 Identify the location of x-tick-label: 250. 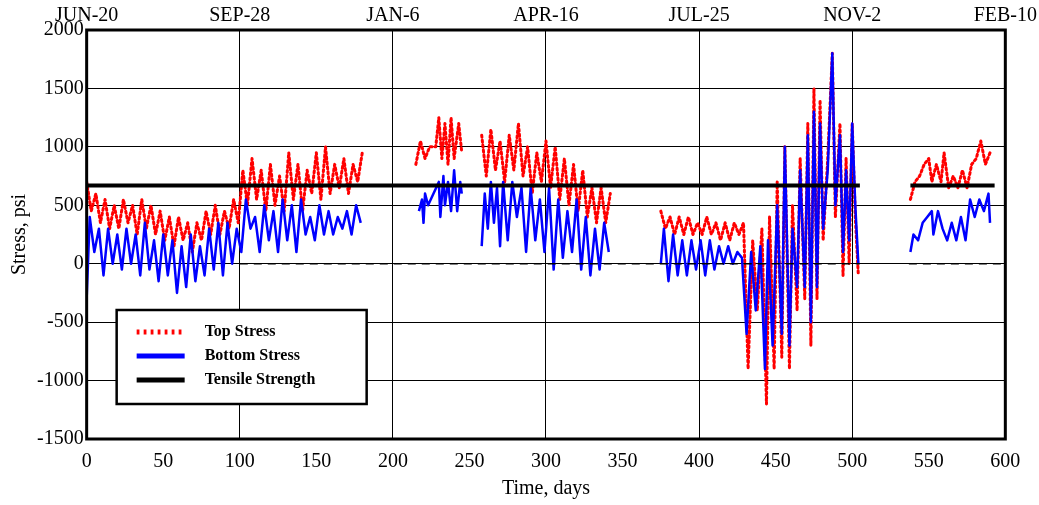
(469, 460).